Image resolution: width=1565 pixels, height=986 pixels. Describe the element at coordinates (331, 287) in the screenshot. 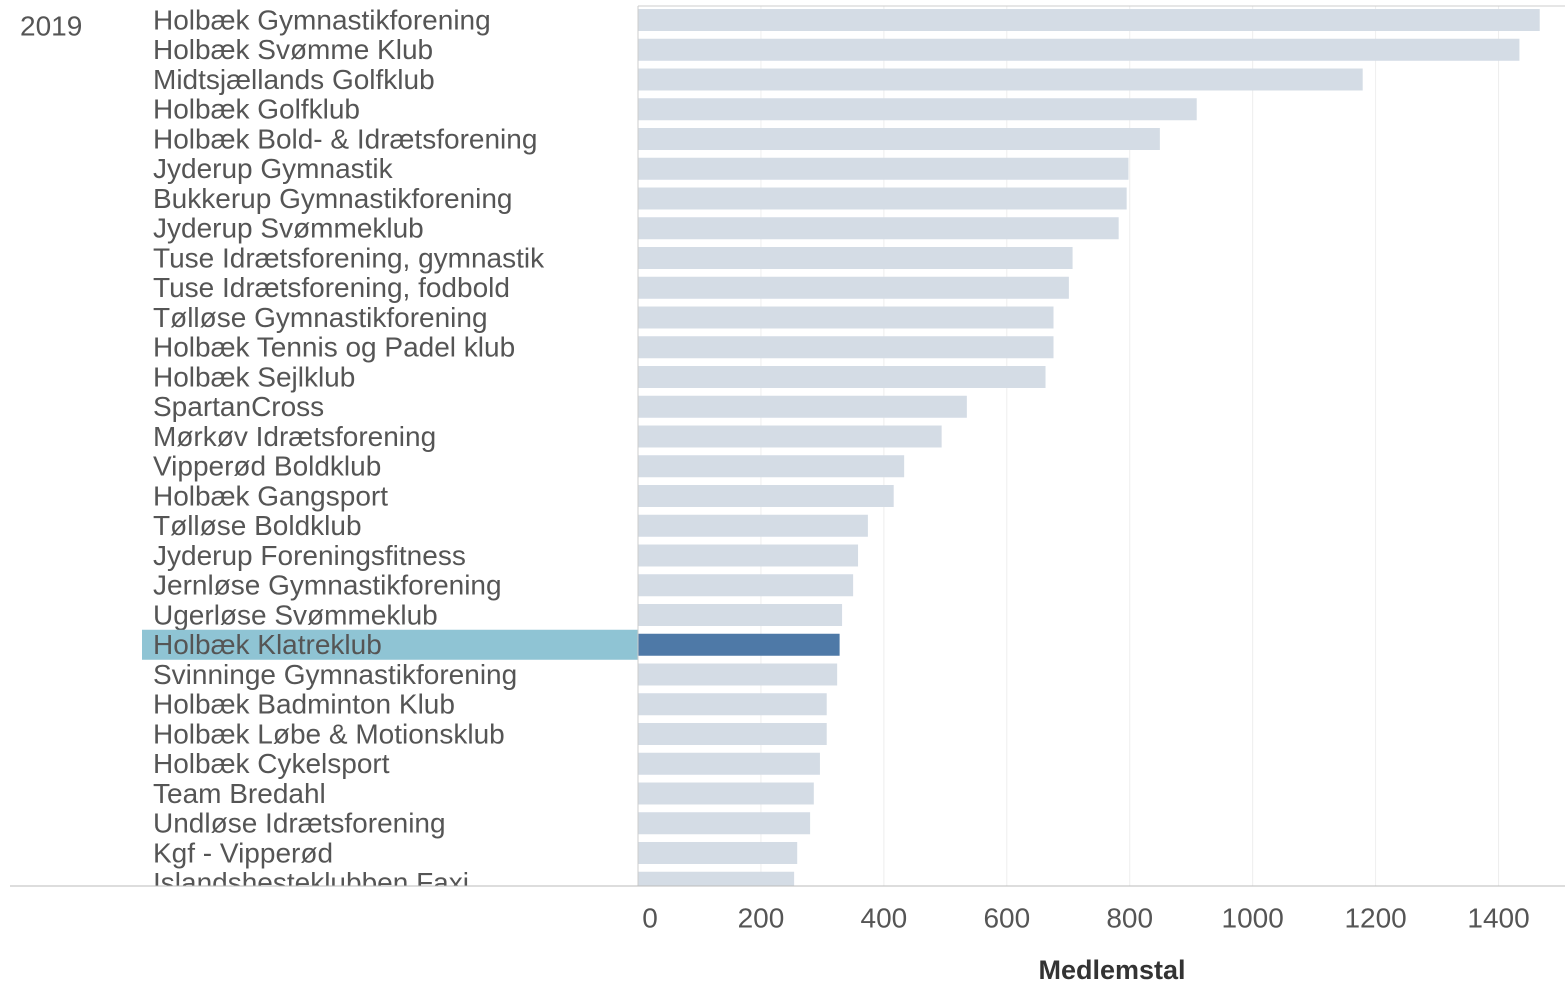

I see `y-tick-label: Tuse Idrætsforening, fodbold` at that location.